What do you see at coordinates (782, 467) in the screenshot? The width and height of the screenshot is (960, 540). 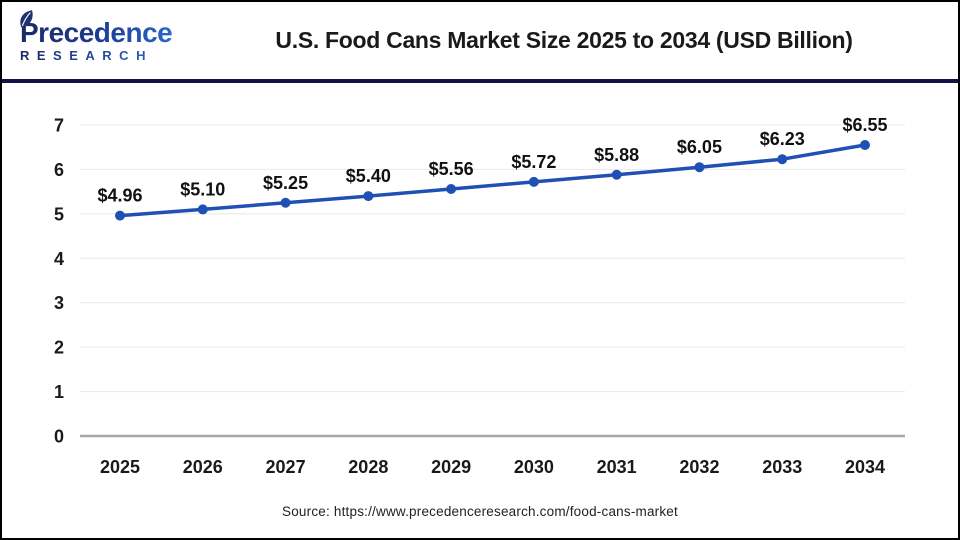 I see `x-tick-label: 2033` at bounding box center [782, 467].